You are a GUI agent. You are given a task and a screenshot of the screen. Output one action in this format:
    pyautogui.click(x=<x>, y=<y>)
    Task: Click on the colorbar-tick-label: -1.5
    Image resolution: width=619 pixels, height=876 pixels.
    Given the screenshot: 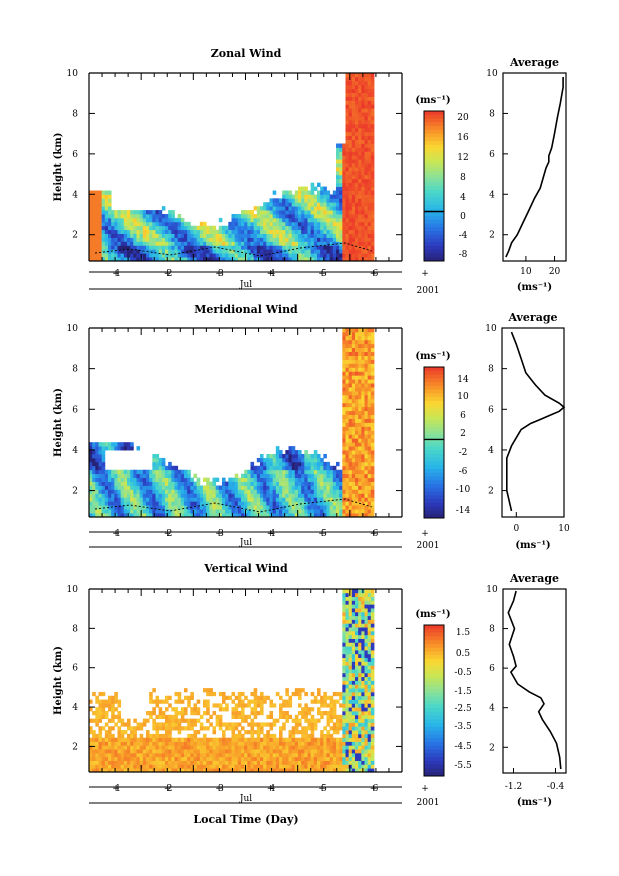 What is the action you would take?
    pyautogui.click(x=463, y=692)
    